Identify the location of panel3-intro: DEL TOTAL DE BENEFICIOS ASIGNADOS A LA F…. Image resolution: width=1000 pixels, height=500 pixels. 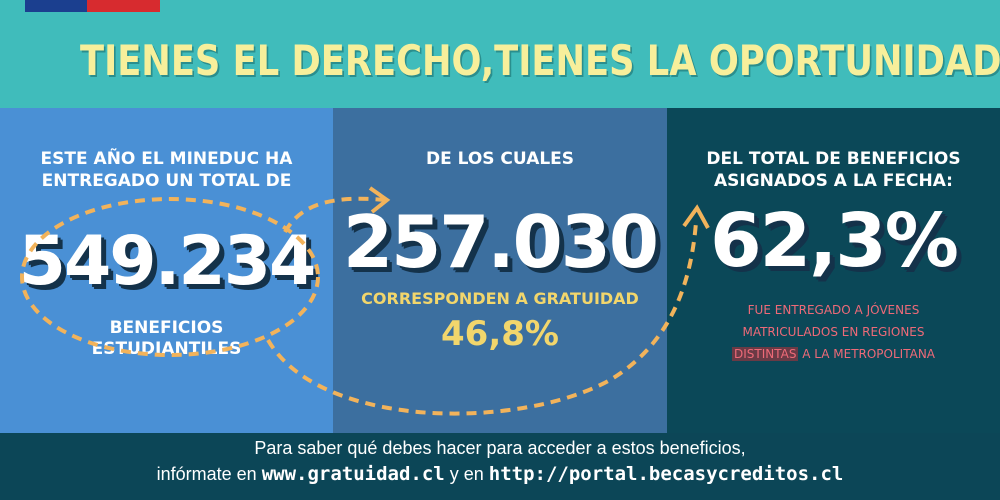
(833, 170).